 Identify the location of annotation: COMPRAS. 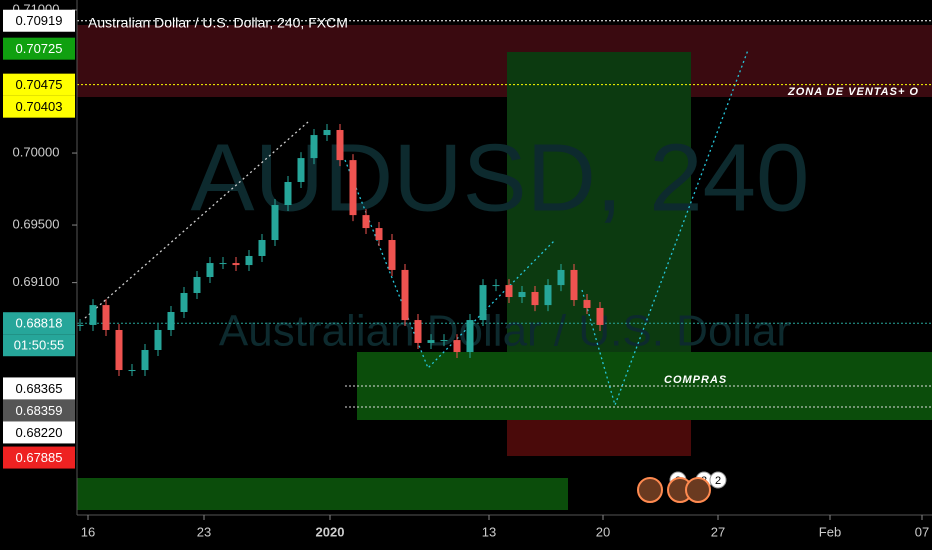
(695, 380).